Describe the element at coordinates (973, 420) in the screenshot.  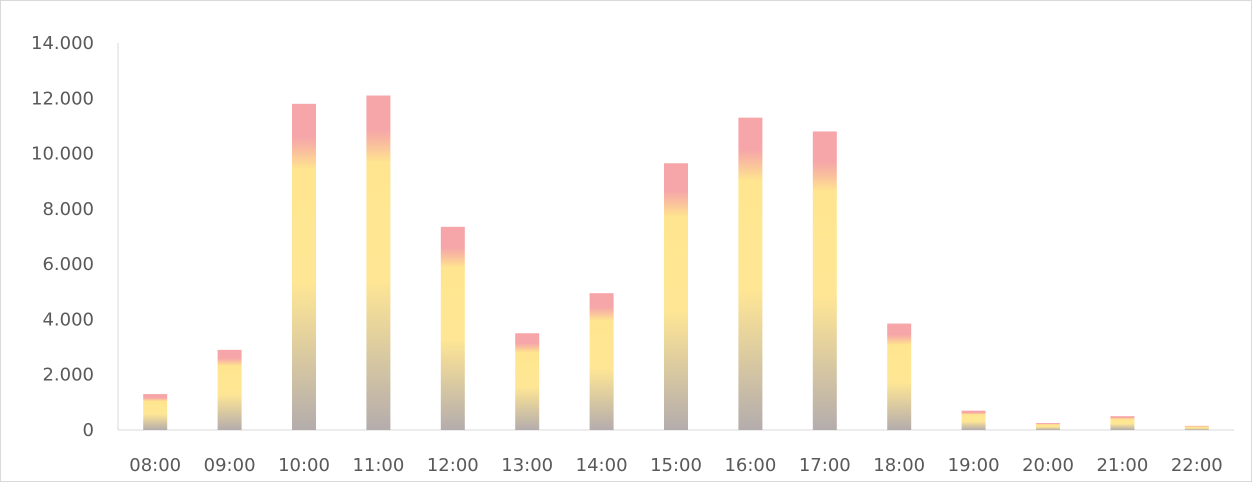
I see `bar-1900` at that location.